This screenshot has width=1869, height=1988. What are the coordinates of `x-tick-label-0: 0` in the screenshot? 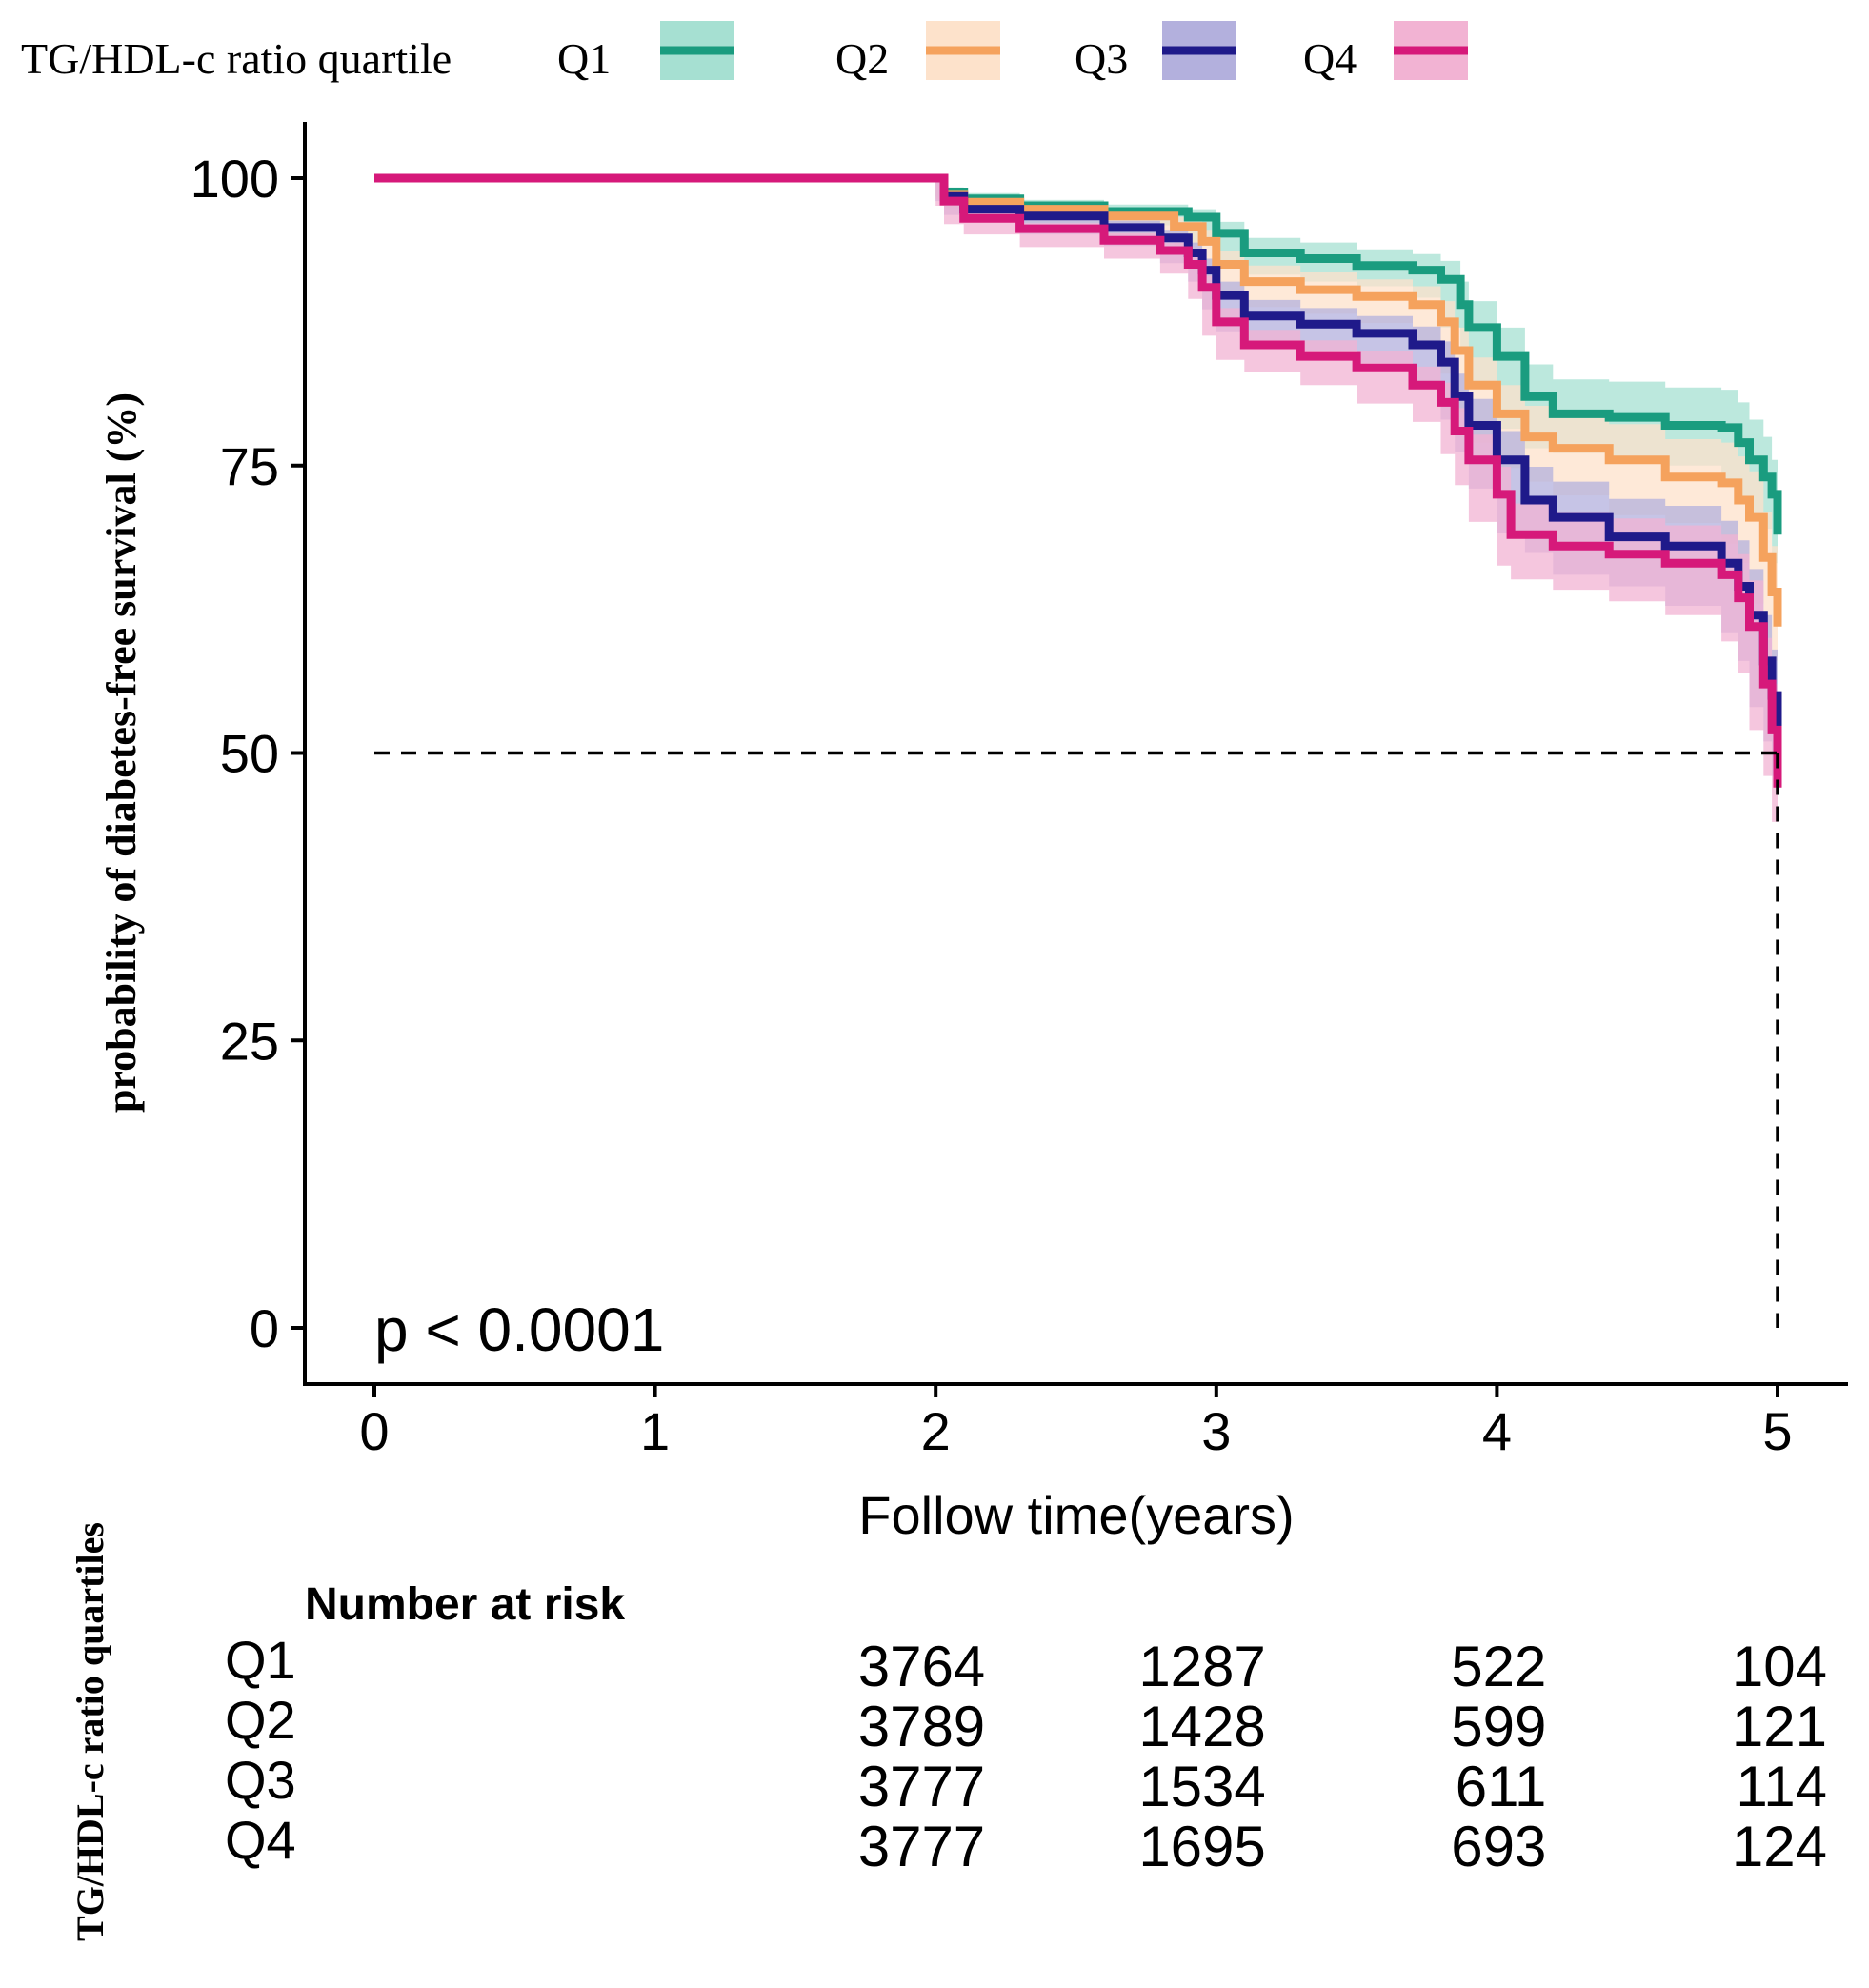 It's located at (374, 1431).